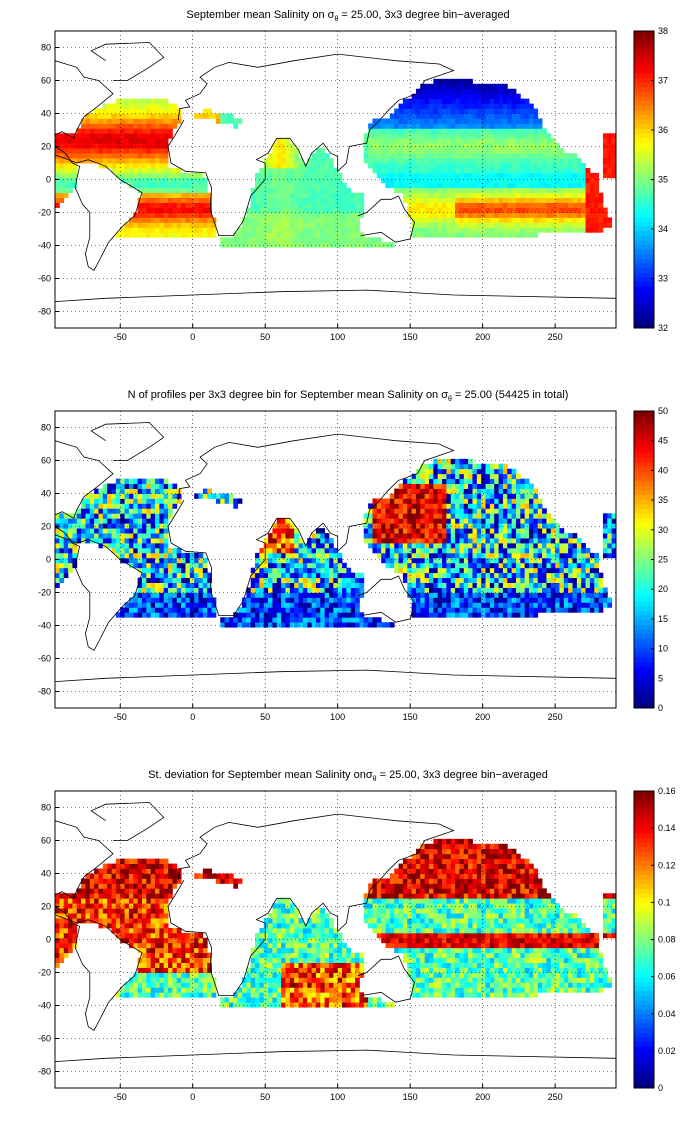 The height and width of the screenshot is (1140, 696). I want to click on colorbar-tick-label: 50, so click(663, 411).